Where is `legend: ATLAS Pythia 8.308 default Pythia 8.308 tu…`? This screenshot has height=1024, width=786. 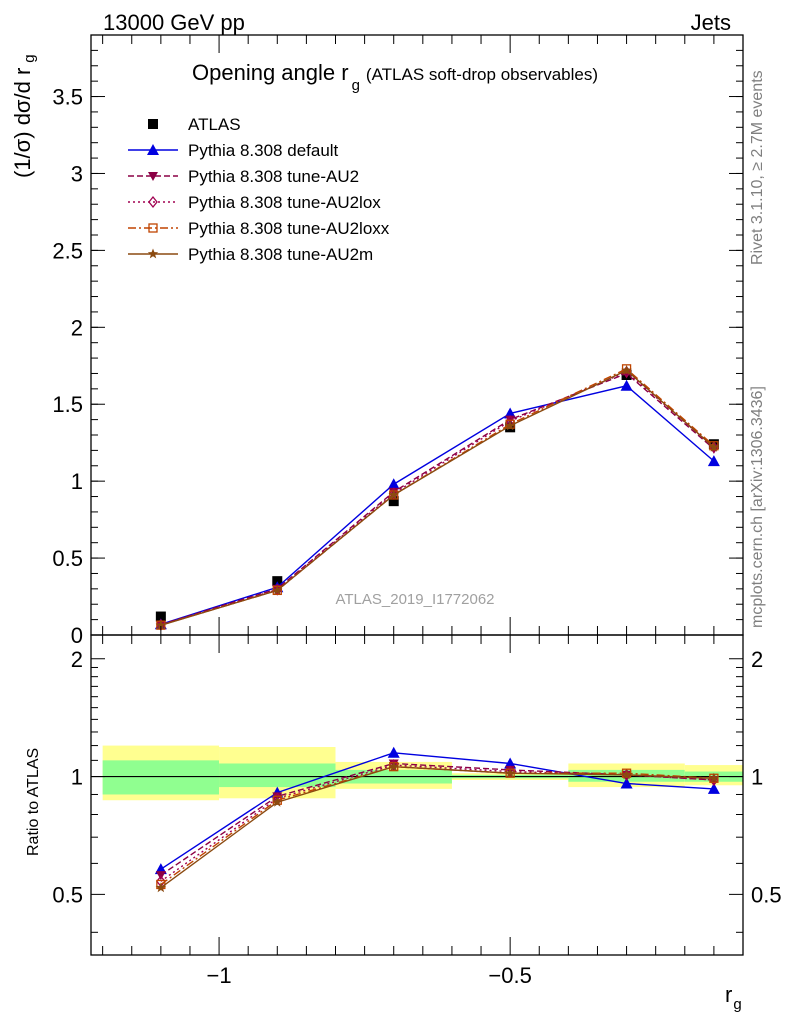 legend: ATLAS Pythia 8.308 default Pythia 8.308 tu… is located at coordinates (259, 189).